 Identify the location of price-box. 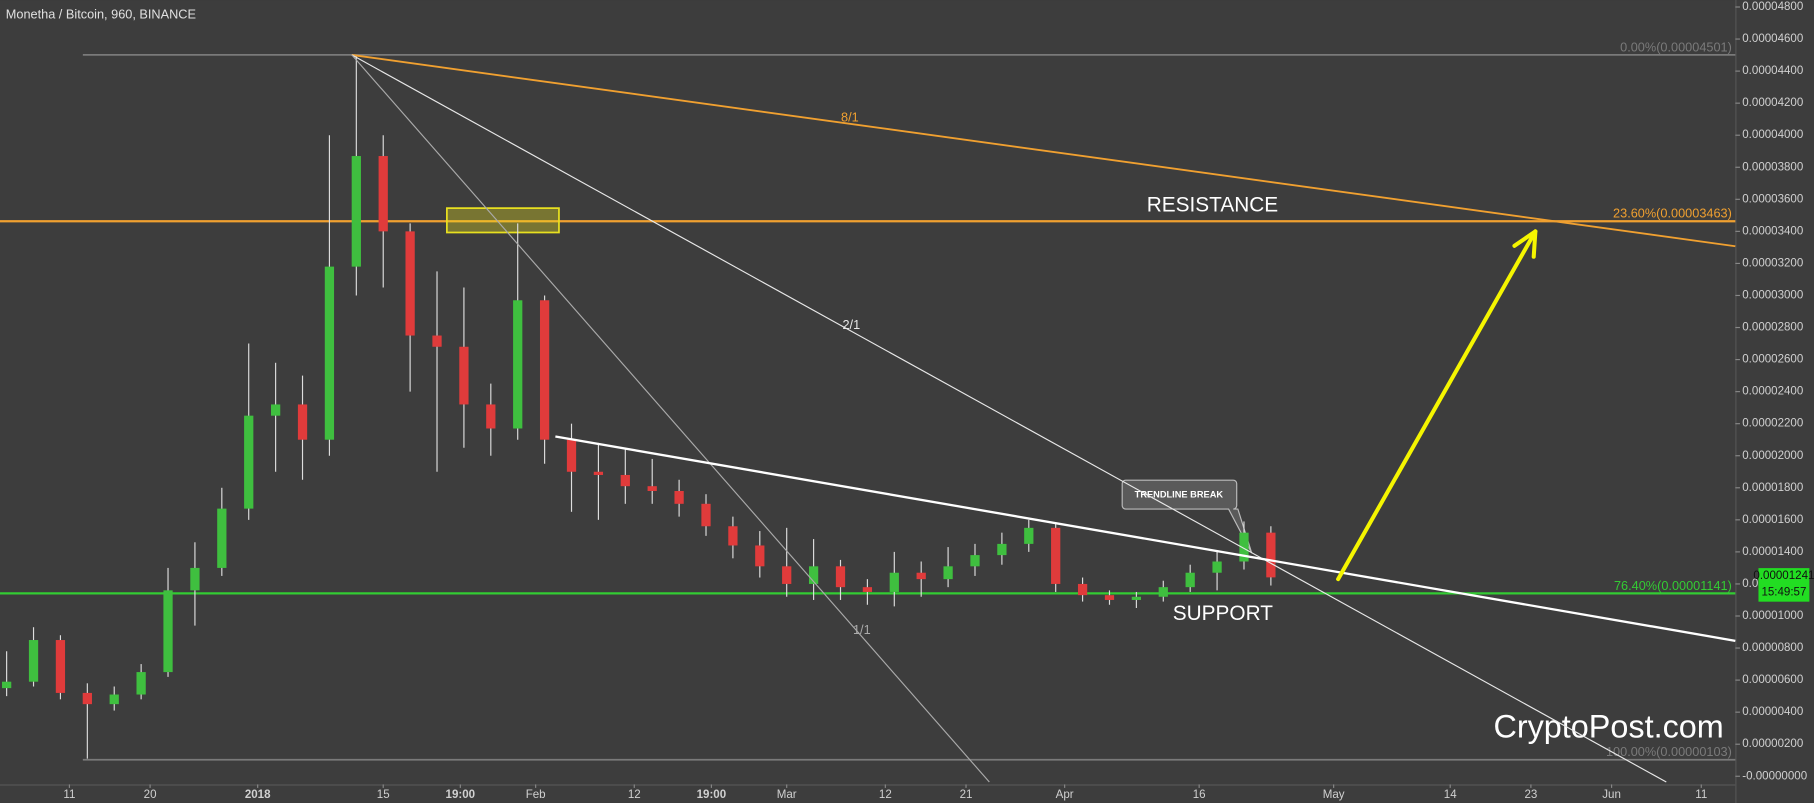
(1784, 585).